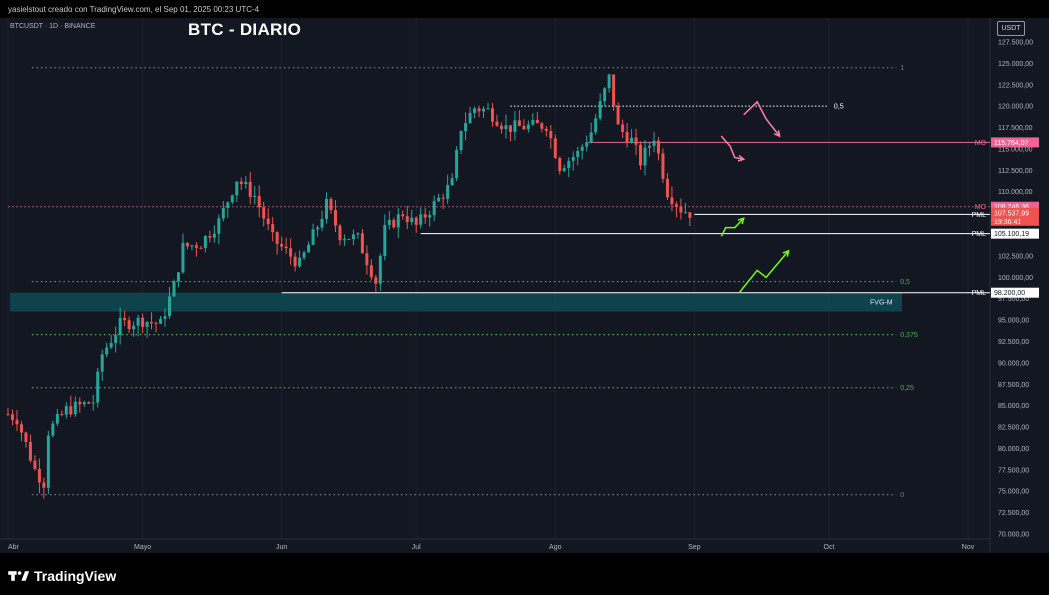  Describe the element at coordinates (456, 302) in the screenshot. I see `fvg-zone` at that location.